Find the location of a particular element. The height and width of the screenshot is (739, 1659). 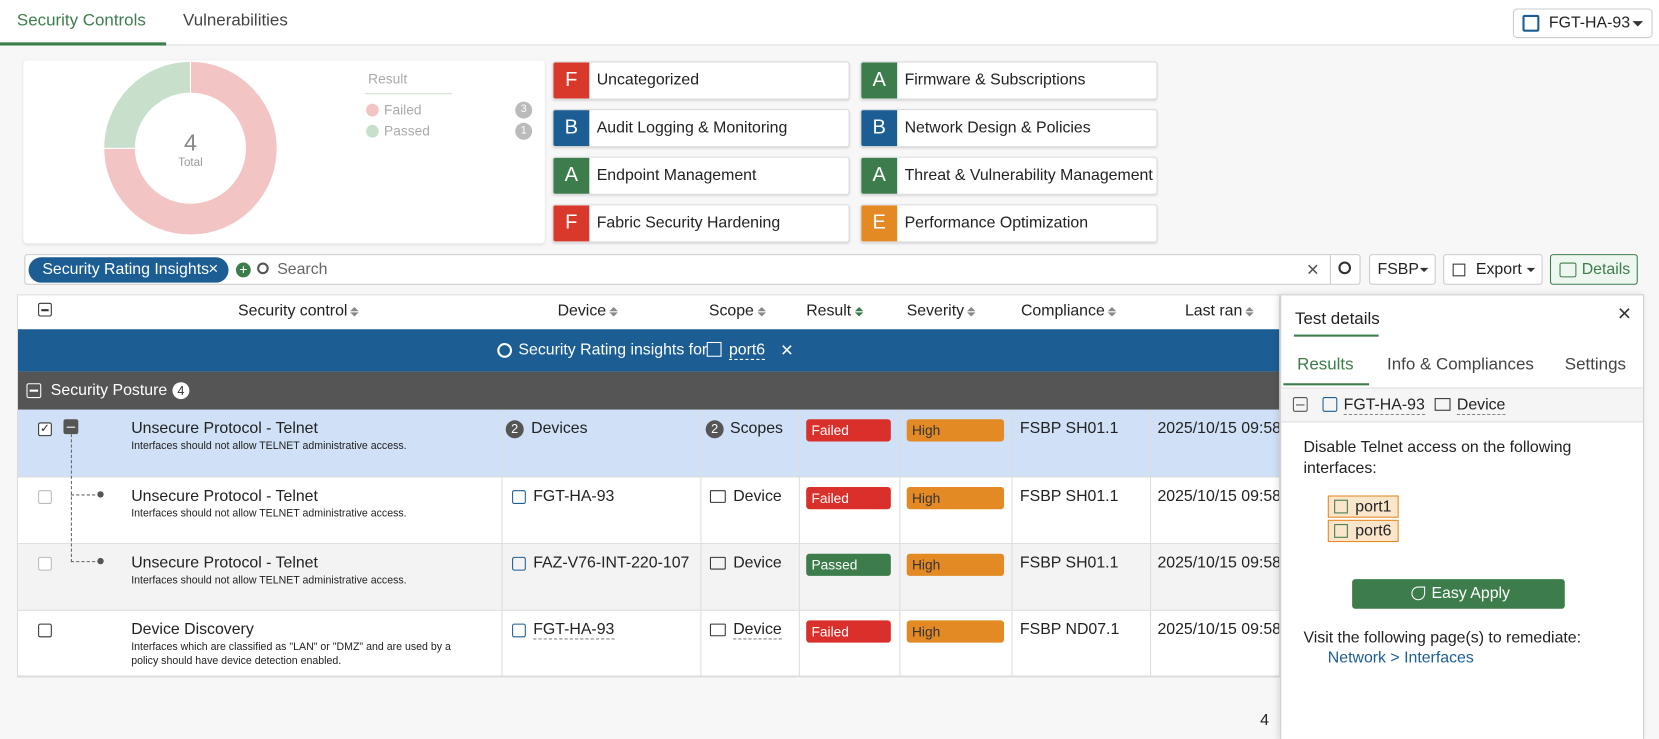

filter-bar: Security Rating Insights × + Search × is located at coordinates (692, 269).